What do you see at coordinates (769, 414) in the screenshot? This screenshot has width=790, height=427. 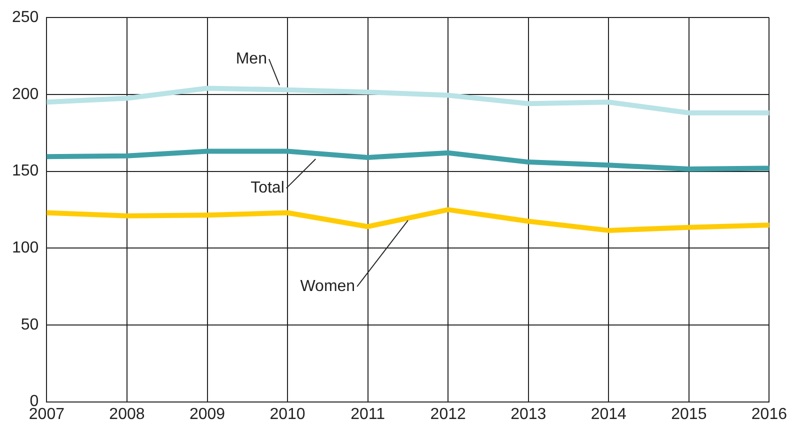 I see `x-tick-label: 2016` at bounding box center [769, 414].